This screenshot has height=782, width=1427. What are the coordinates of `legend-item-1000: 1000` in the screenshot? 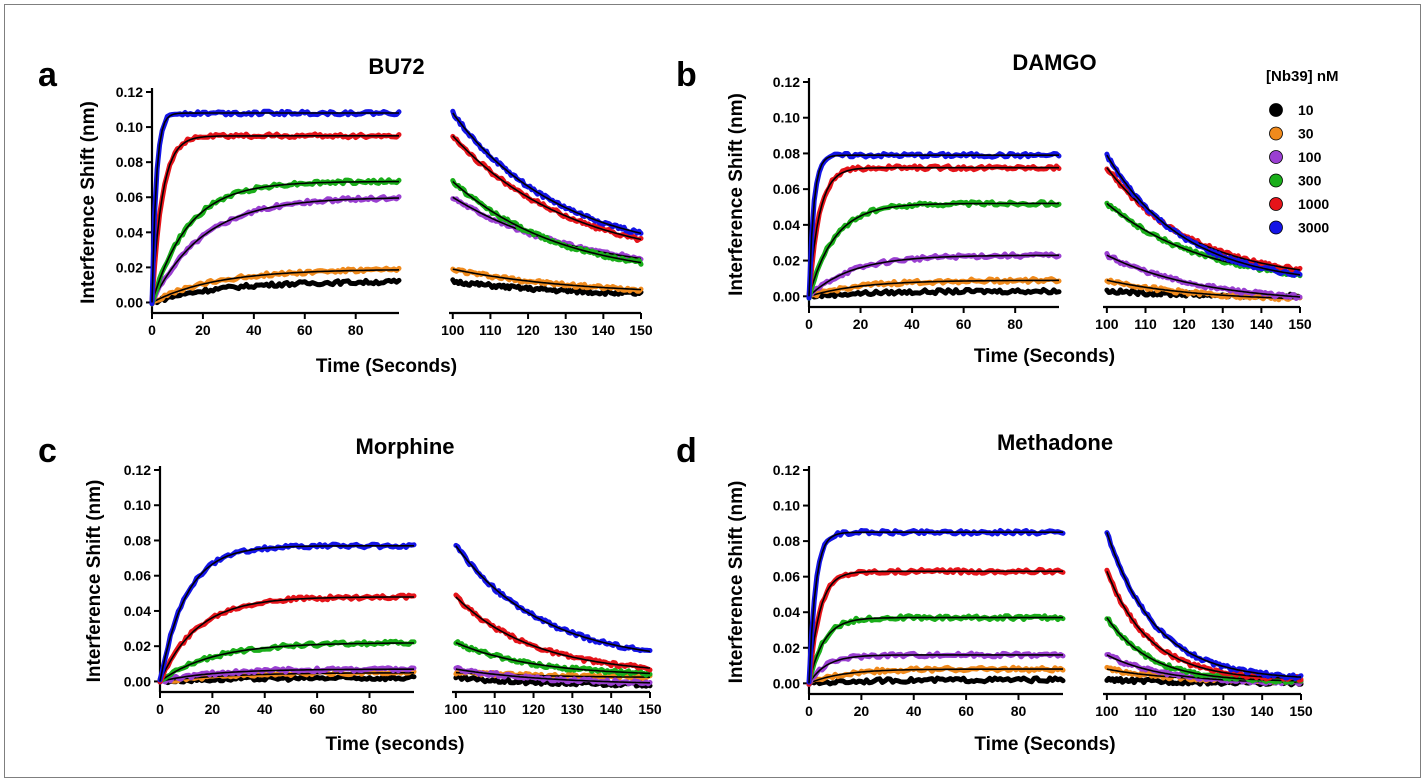 It's located at (1299, 204).